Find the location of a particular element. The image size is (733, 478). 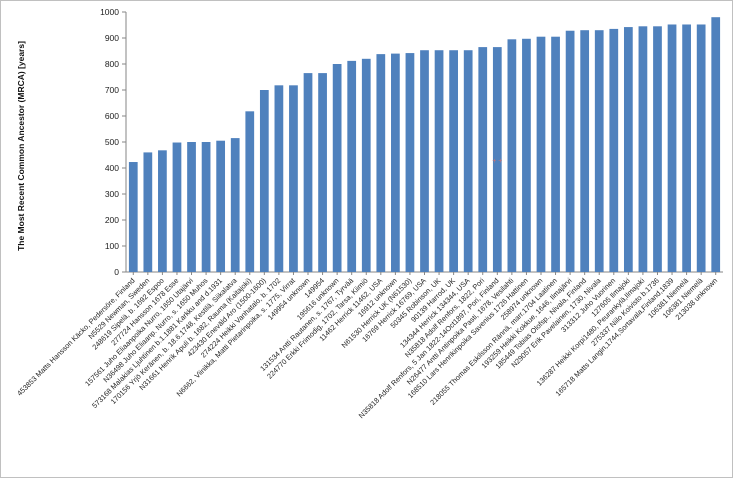

y-tick-label: 200 is located at coordinates (112, 220).